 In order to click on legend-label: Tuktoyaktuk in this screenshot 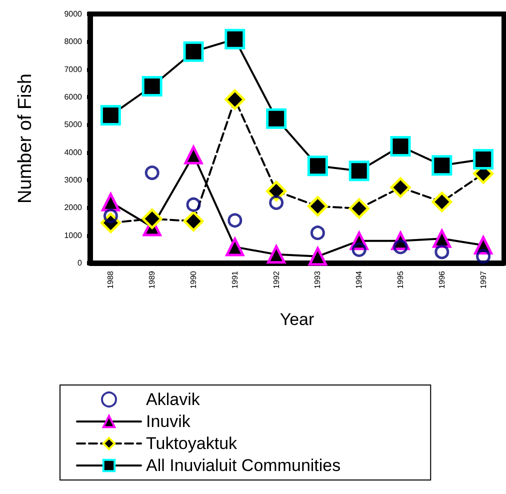, I will do `click(192, 443)`.